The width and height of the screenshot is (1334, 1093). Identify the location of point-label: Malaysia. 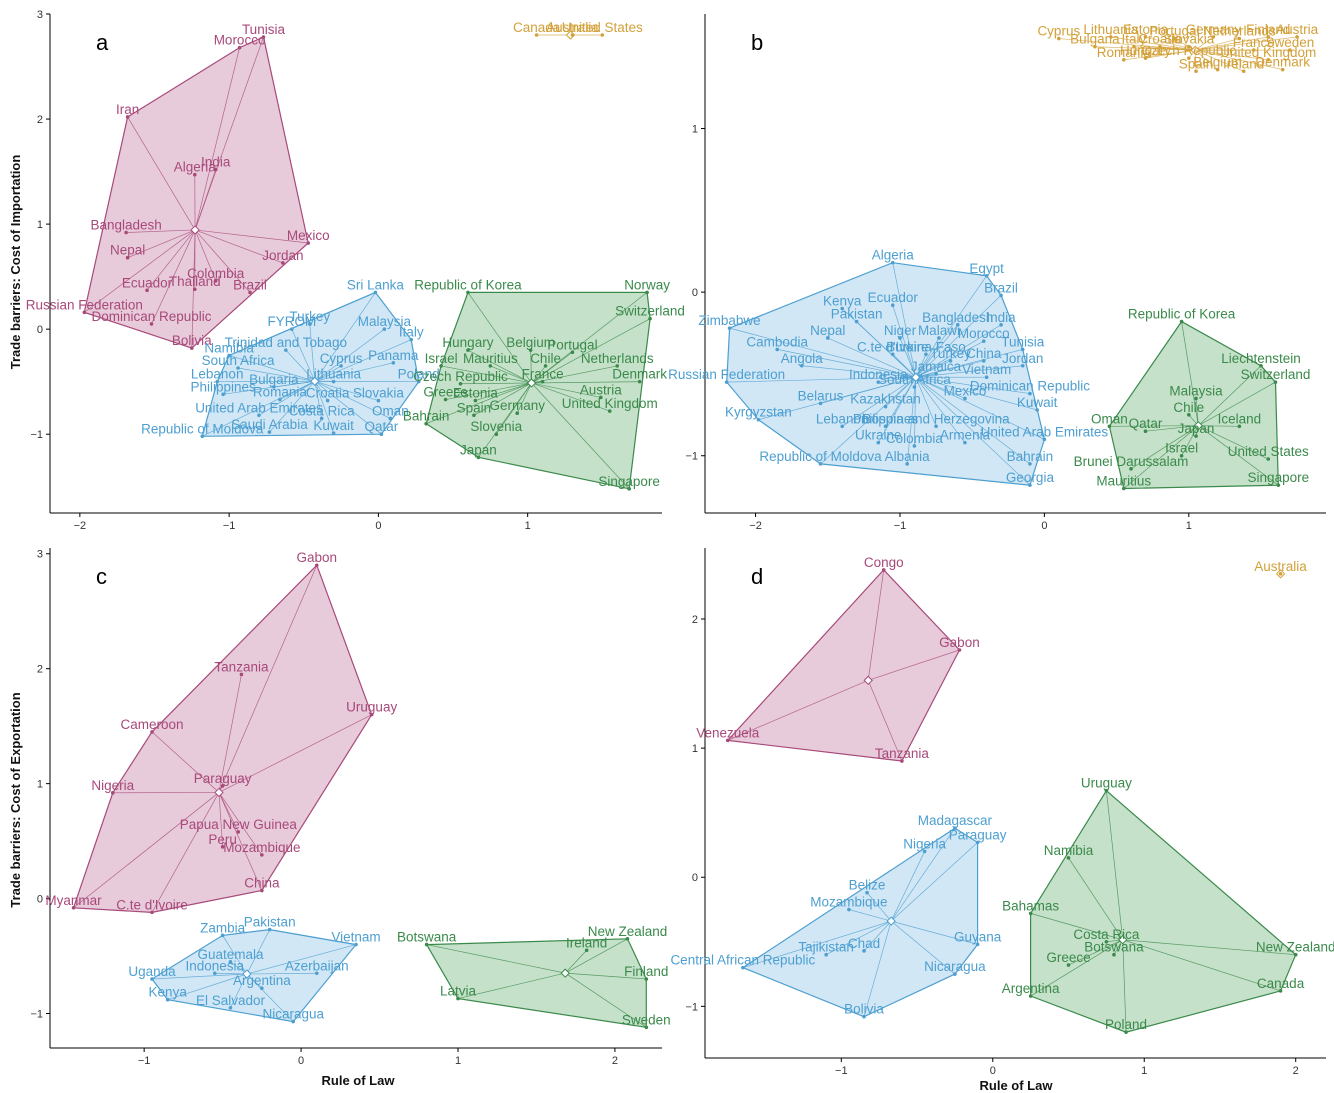
(385, 321).